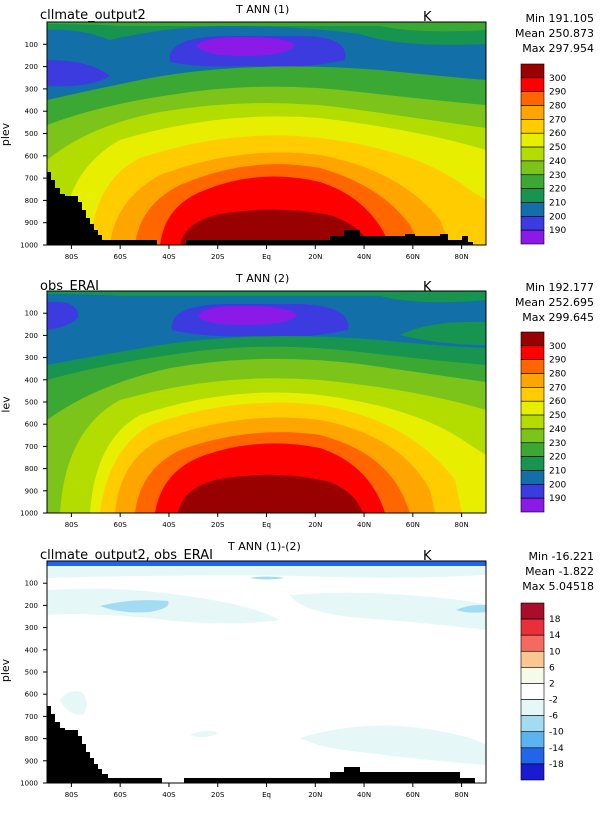 This screenshot has height=814, width=606. I want to click on panel2-legend-label: 300, so click(557, 347).